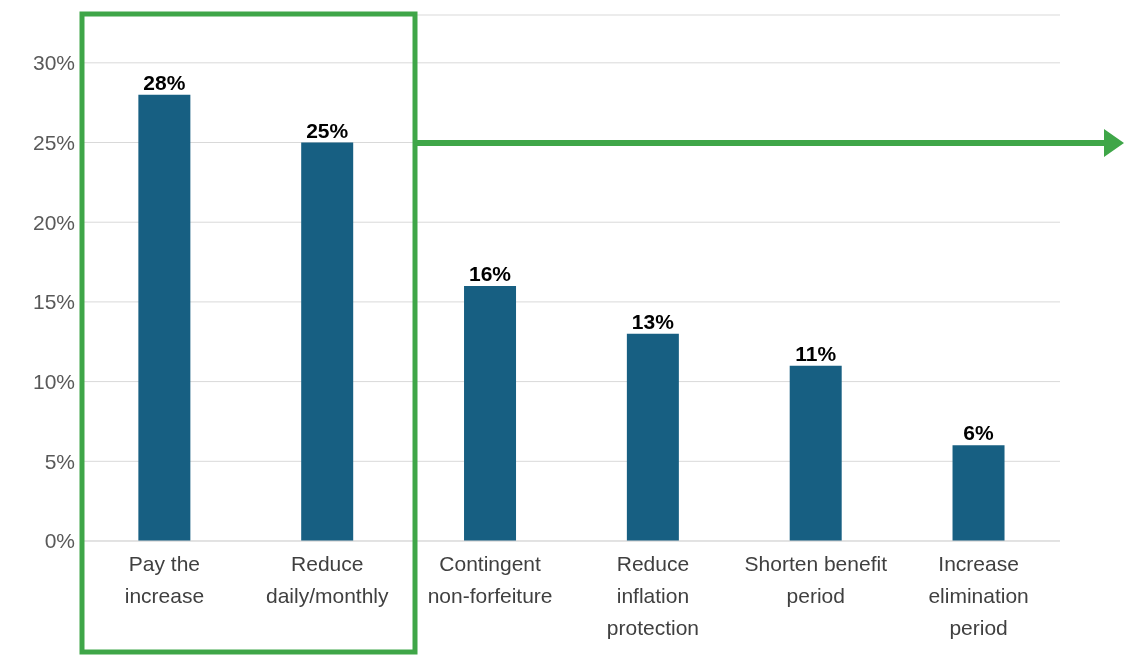  What do you see at coordinates (53, 382) in the screenshot?
I see `y-tick-label: 10%` at bounding box center [53, 382].